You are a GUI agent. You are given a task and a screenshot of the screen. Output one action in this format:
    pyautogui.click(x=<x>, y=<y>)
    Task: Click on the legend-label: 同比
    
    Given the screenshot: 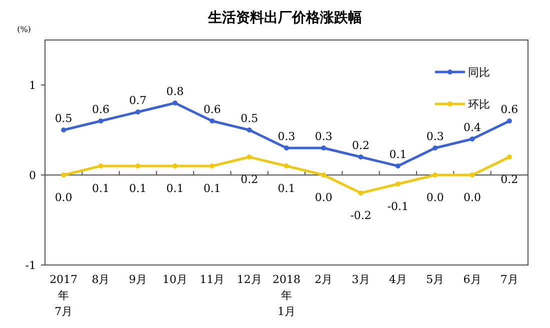 What is the action you would take?
    pyautogui.click(x=479, y=72)
    